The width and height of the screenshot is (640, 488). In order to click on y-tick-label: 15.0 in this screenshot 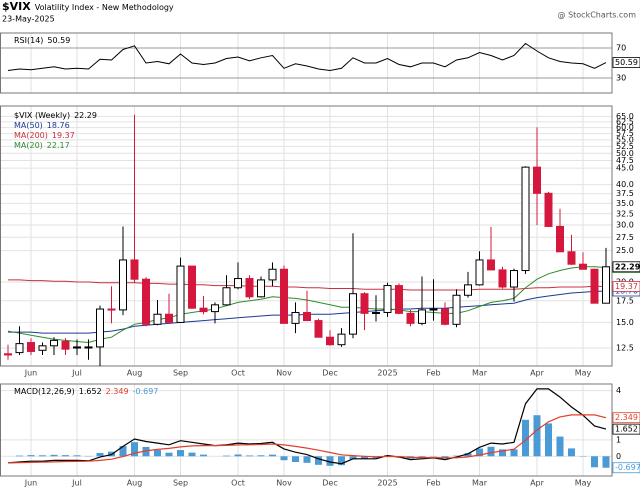, I will do `click(625, 322)`.